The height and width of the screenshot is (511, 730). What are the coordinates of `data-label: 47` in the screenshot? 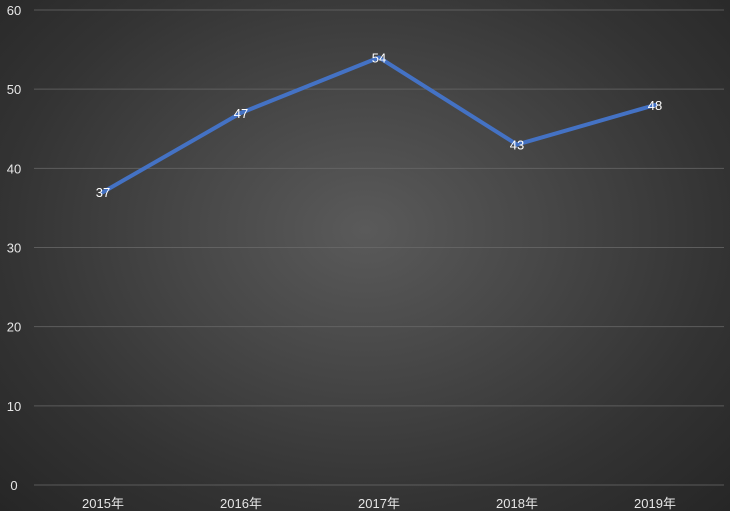 It's located at (241, 113).